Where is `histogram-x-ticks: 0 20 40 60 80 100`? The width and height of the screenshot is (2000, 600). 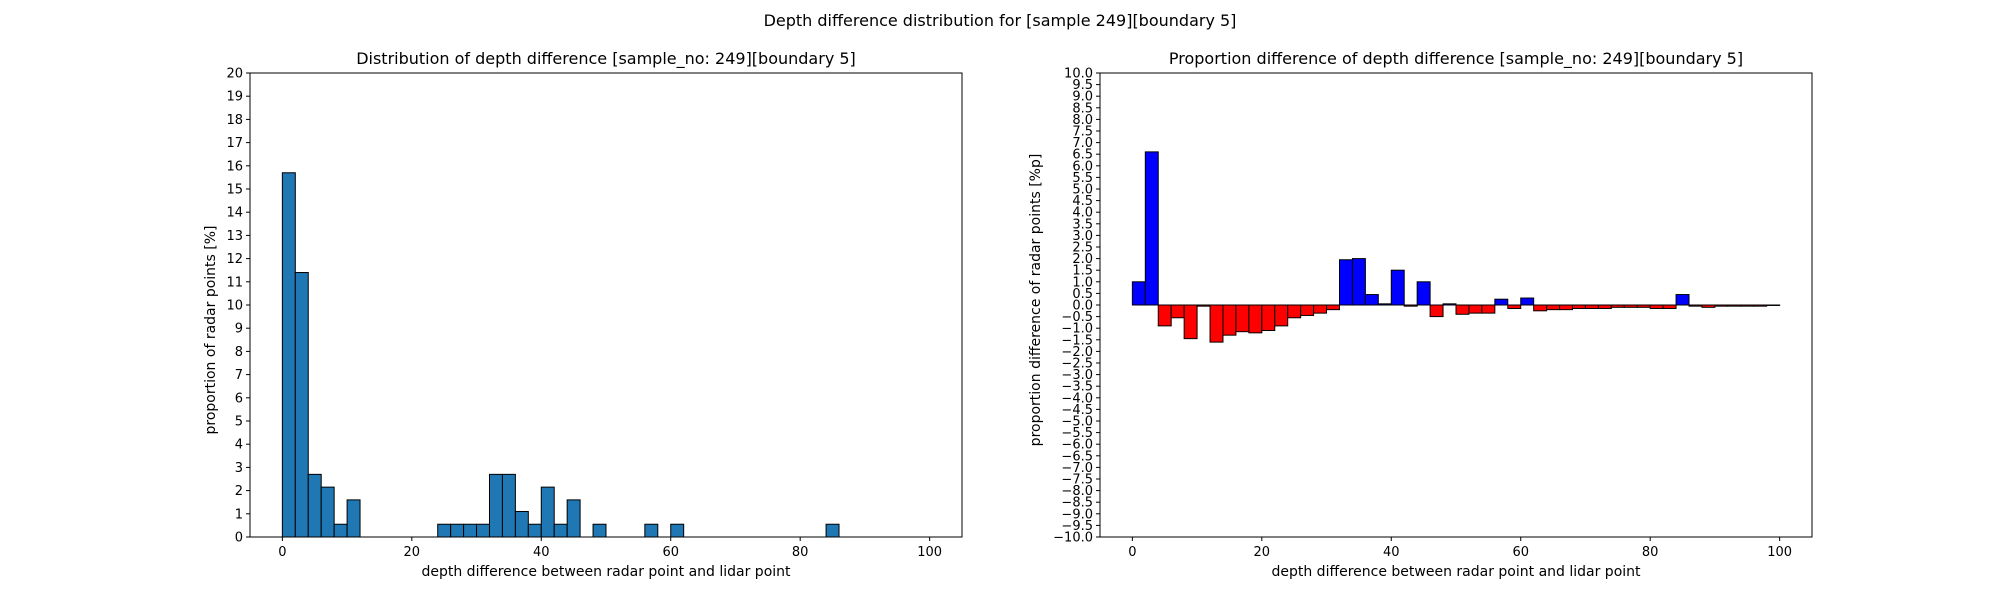 histogram-x-ticks: 0 20 40 60 80 100 is located at coordinates (610, 548).